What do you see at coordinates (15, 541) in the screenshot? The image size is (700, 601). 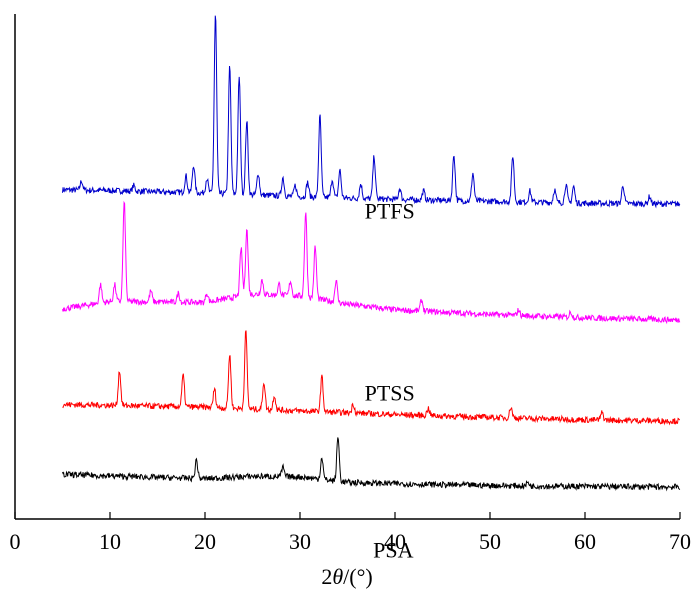 I see `x-tick-label: 0` at bounding box center [15, 541].